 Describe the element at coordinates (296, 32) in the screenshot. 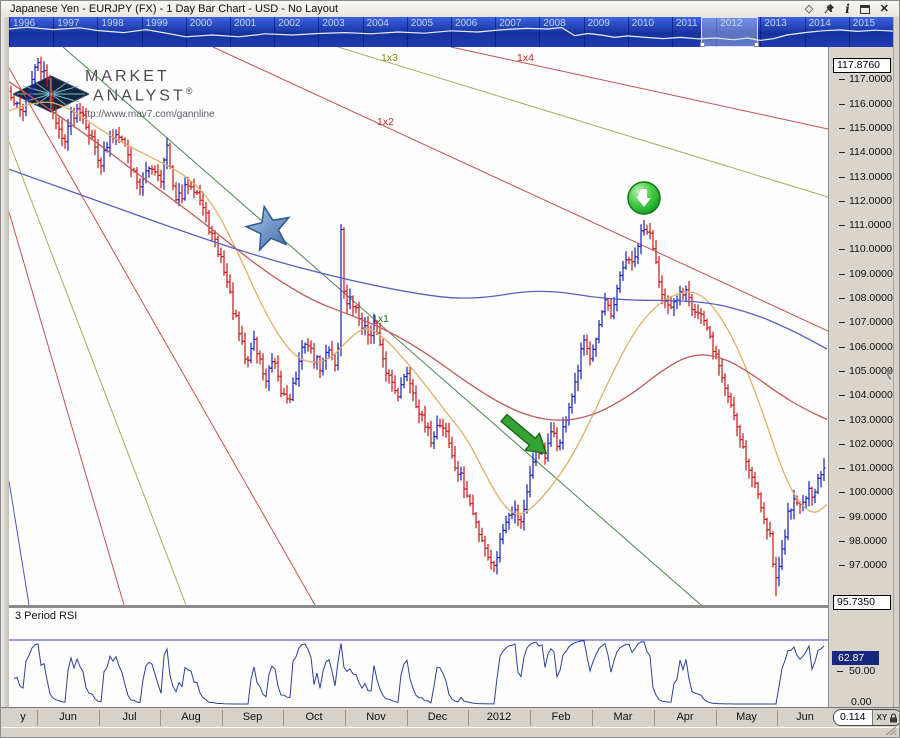

I see `year-label-2002: 2002` at that location.